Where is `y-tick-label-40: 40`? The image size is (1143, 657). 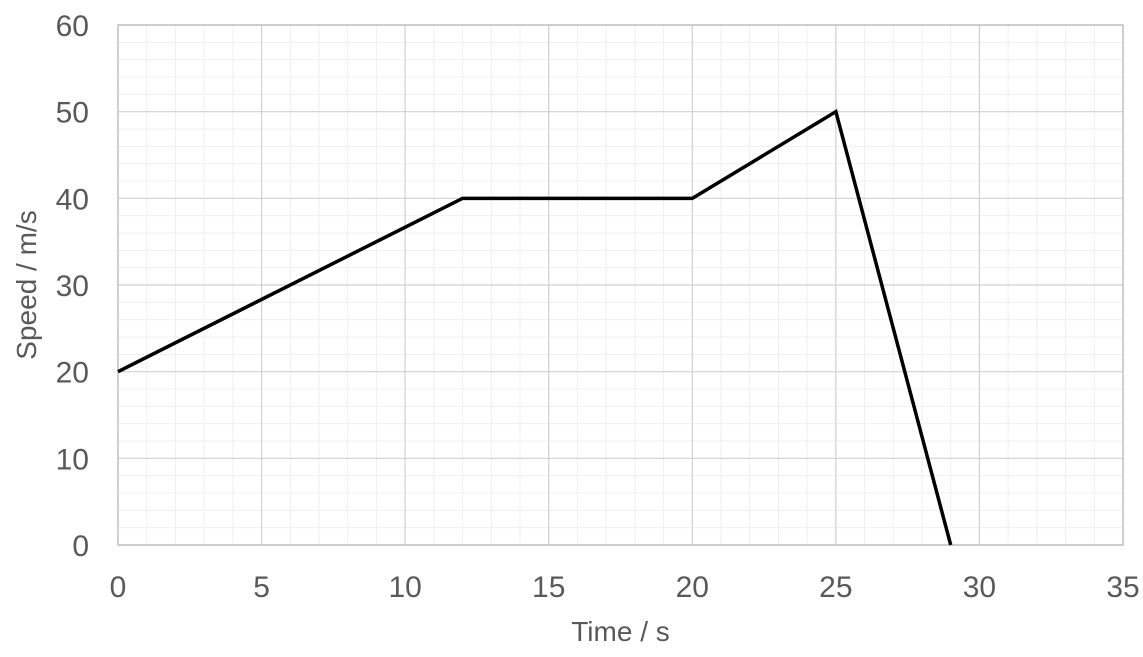 y-tick-label-40: 40 is located at coordinates (72, 199).